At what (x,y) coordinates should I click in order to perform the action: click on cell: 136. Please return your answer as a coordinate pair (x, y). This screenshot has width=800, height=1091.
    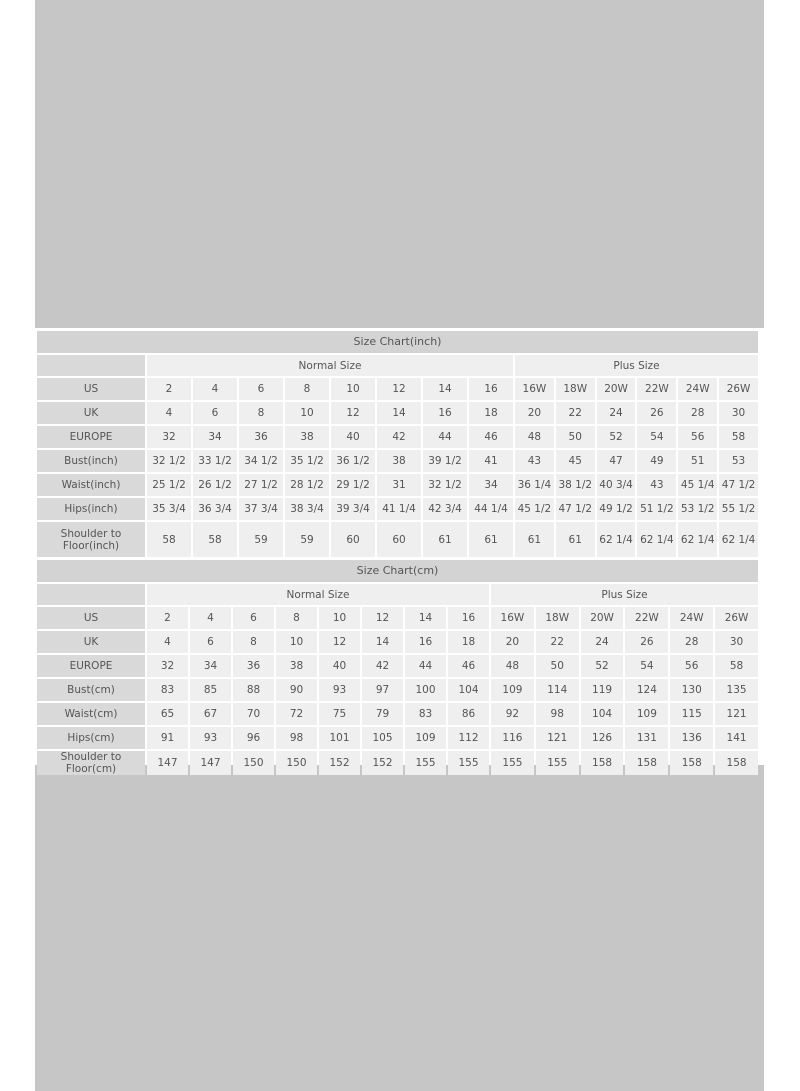
    Looking at the image, I should click on (692, 738).